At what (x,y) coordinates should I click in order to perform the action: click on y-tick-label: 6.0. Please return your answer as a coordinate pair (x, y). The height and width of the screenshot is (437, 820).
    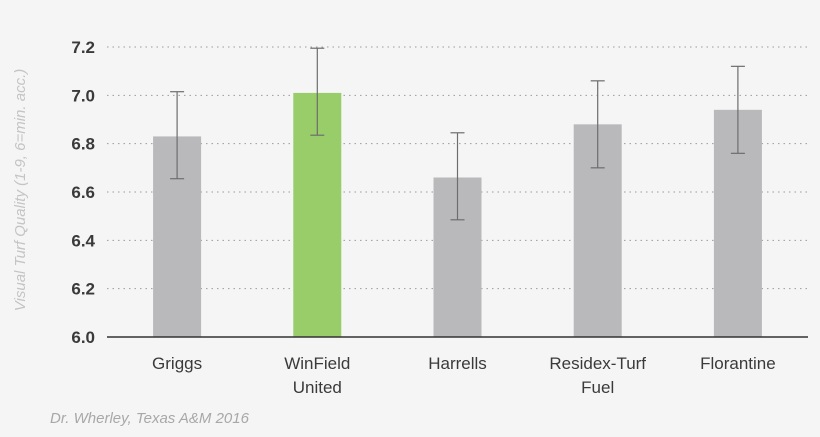
    Looking at the image, I should click on (83, 337).